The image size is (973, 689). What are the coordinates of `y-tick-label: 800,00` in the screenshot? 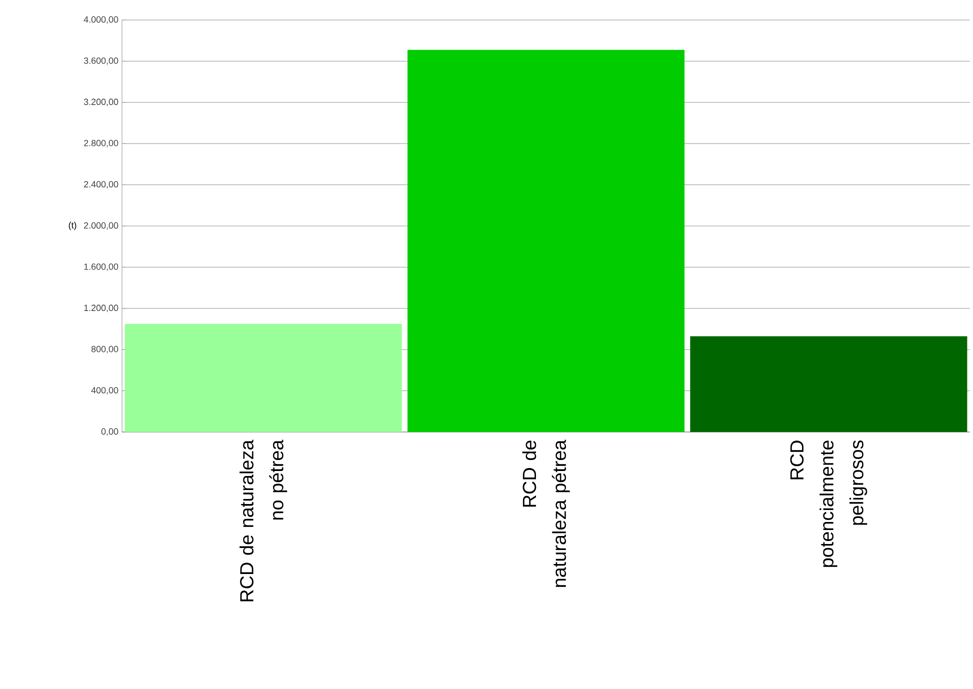 It's located at (104, 350).